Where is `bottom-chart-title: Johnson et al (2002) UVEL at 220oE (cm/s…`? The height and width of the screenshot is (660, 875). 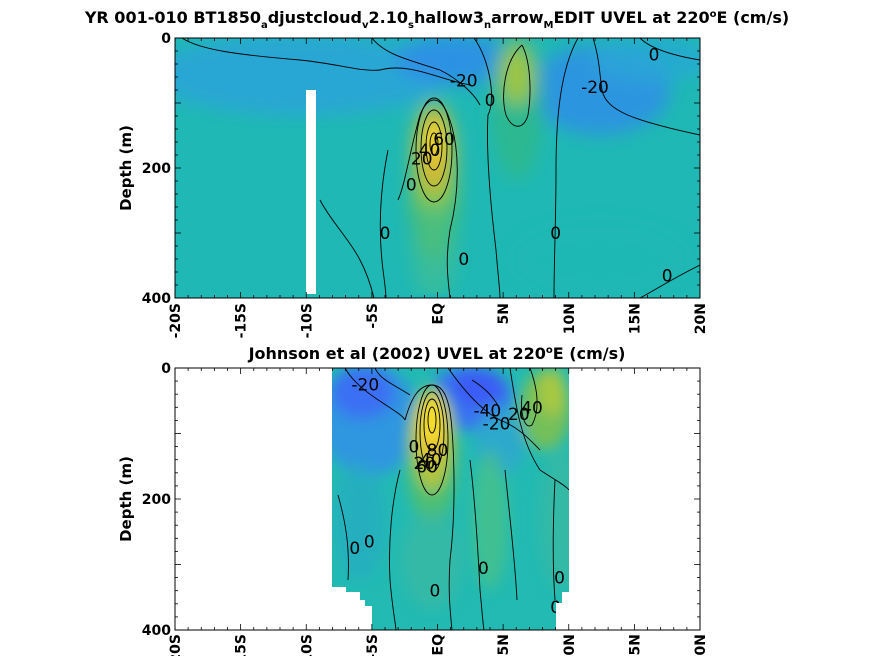 bottom-chart-title: Johnson et al (2002) UVEL at 220oE (cm/s… is located at coordinates (437, 353).